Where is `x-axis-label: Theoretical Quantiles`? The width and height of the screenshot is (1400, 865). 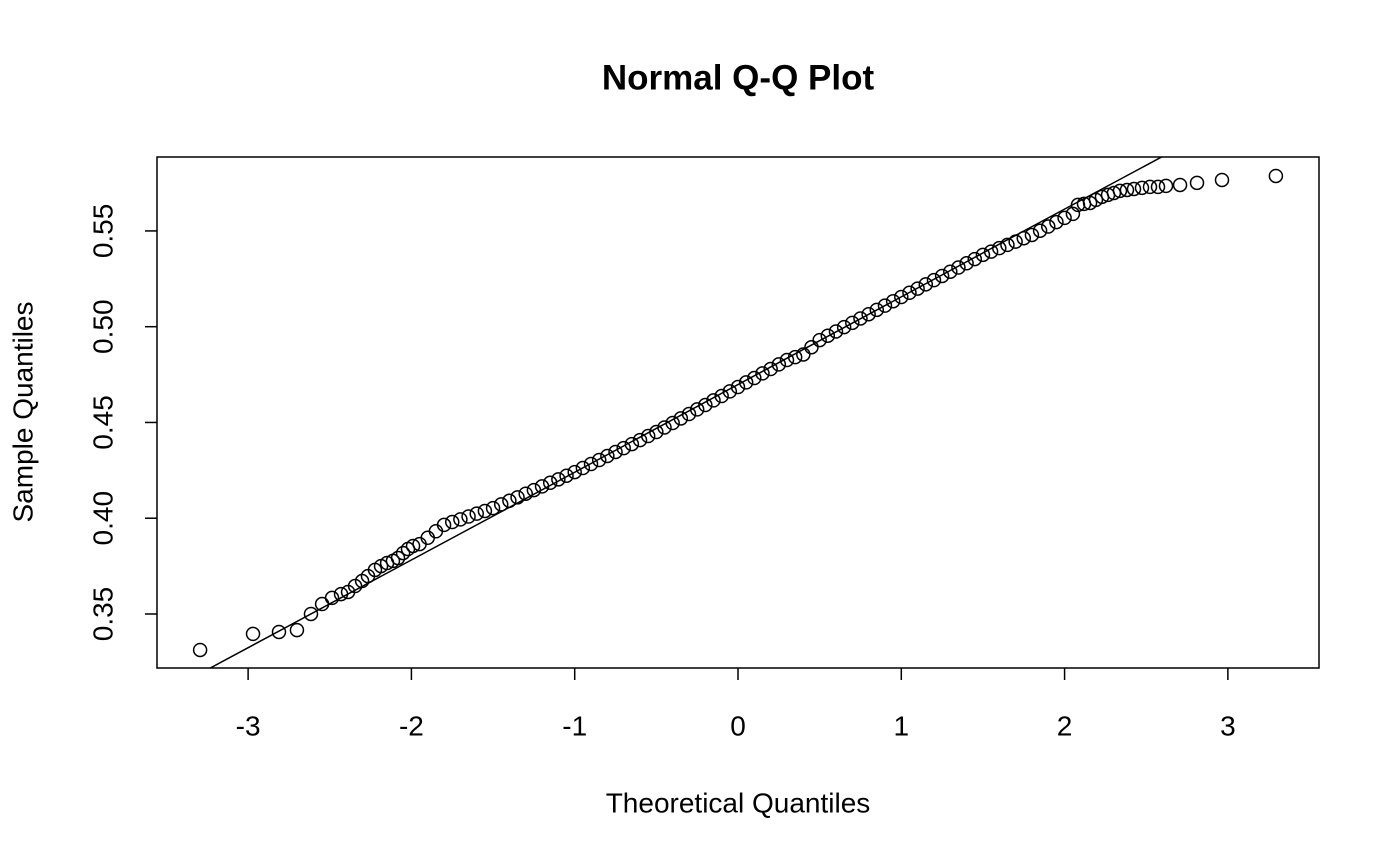 x-axis-label: Theoretical Quantiles is located at coordinates (738, 802).